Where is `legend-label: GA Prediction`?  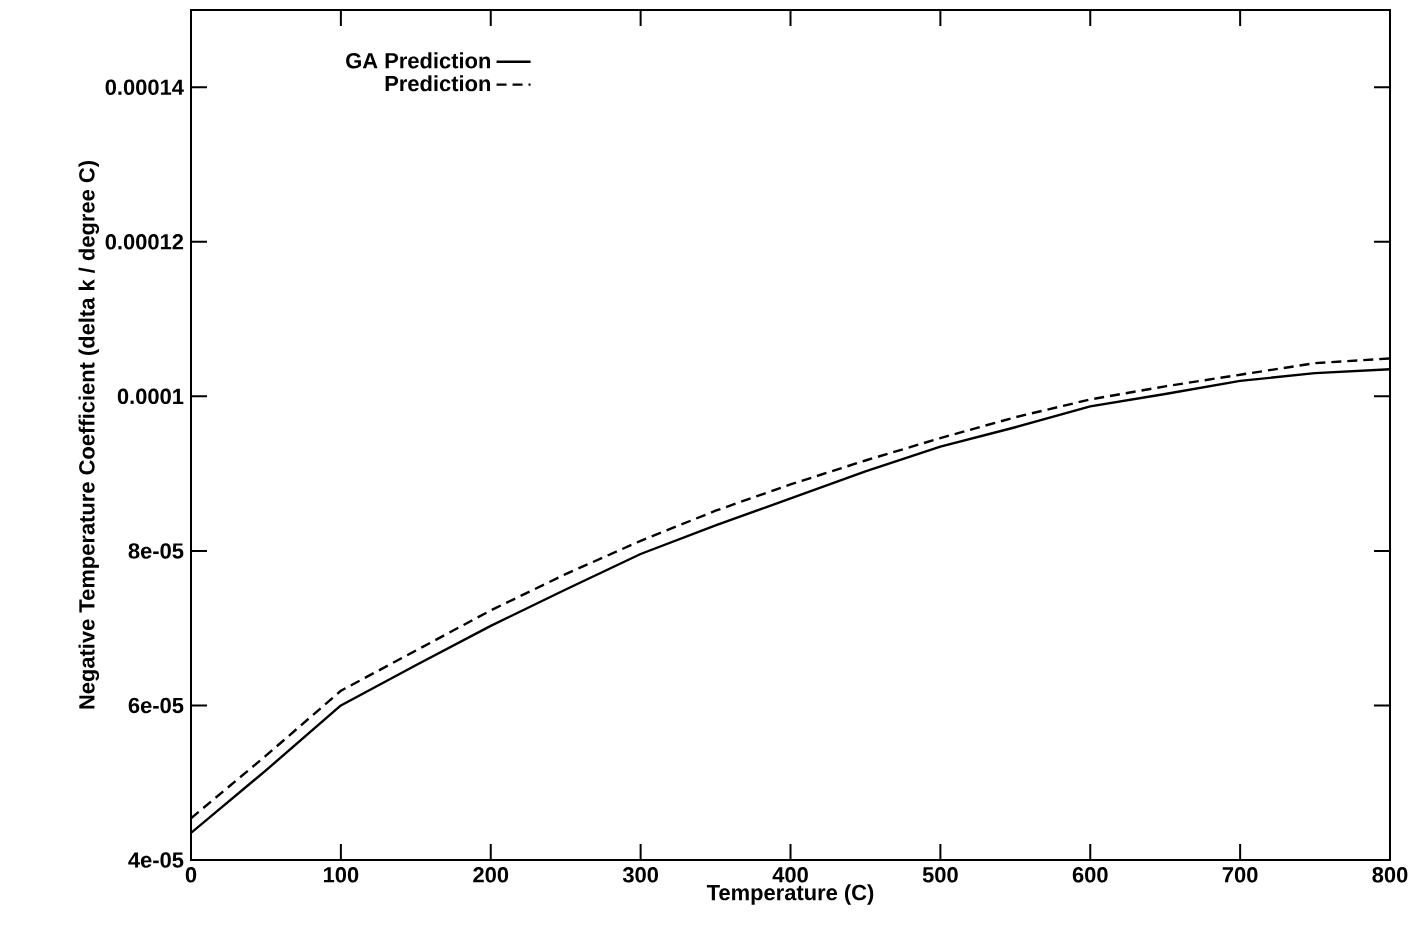
legend-label: GA Prediction is located at coordinates (418, 60).